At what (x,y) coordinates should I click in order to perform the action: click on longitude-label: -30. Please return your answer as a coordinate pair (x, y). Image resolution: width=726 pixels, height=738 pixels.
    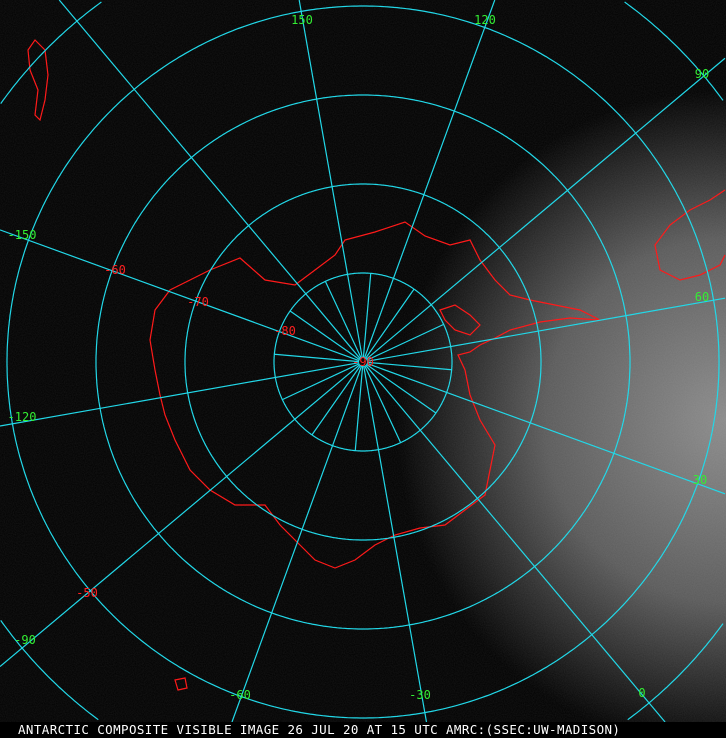
    Looking at the image, I should click on (420, 695).